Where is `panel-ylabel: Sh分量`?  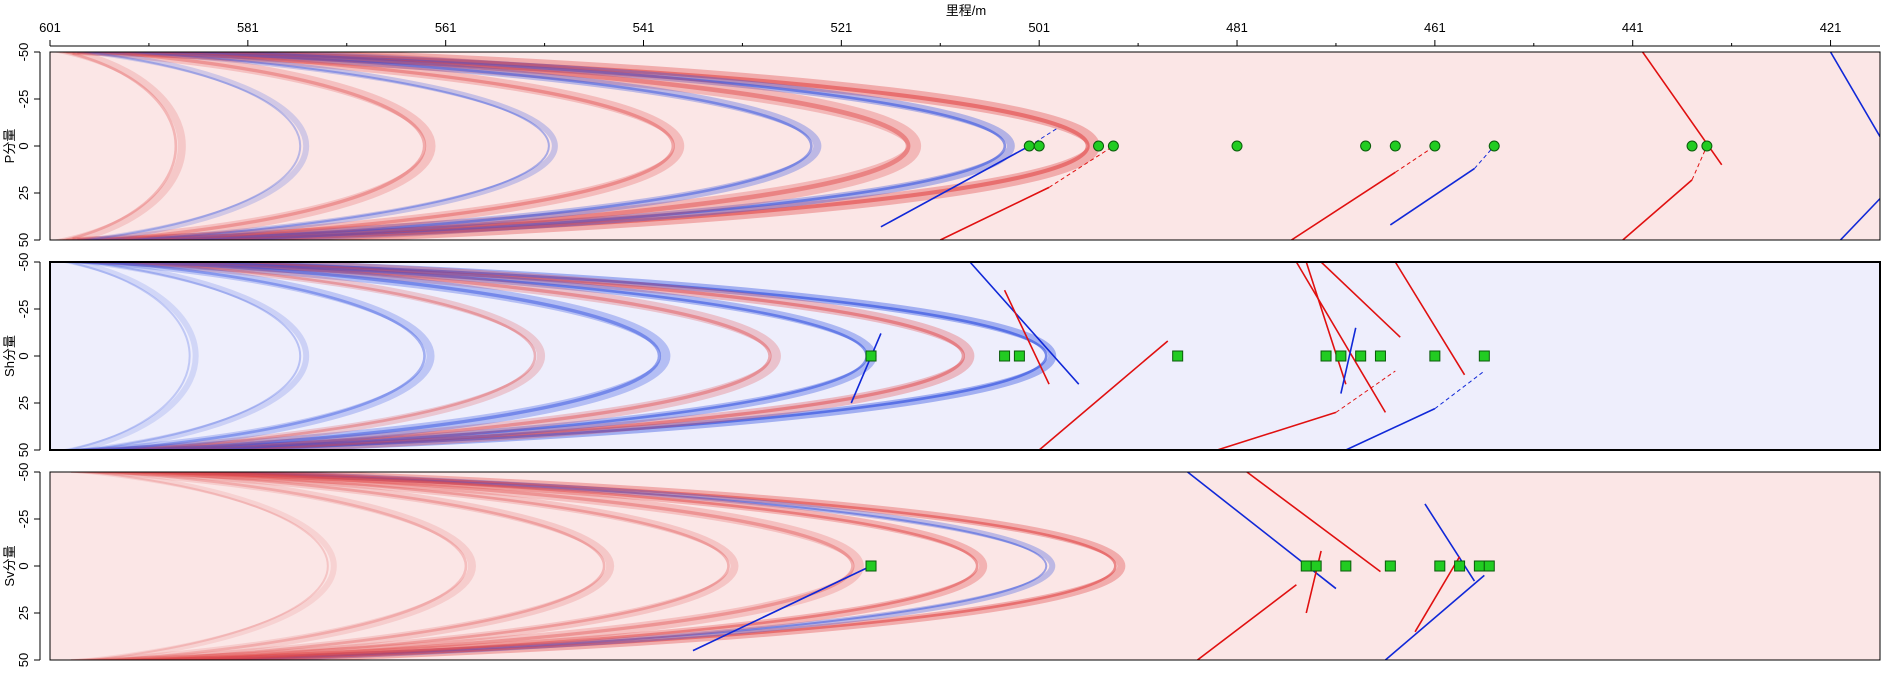 panel-ylabel: Sh分量 is located at coordinates (9, 356).